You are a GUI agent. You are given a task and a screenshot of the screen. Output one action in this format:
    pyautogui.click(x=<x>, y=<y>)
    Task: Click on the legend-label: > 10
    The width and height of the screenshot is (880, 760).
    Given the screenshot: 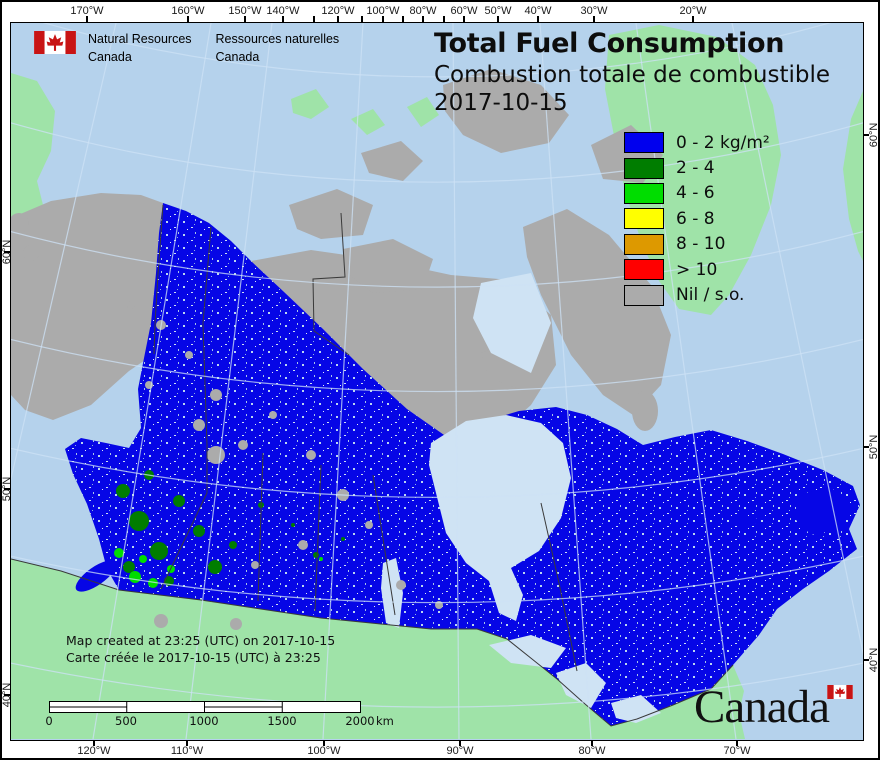 What is the action you would take?
    pyautogui.click(x=697, y=269)
    